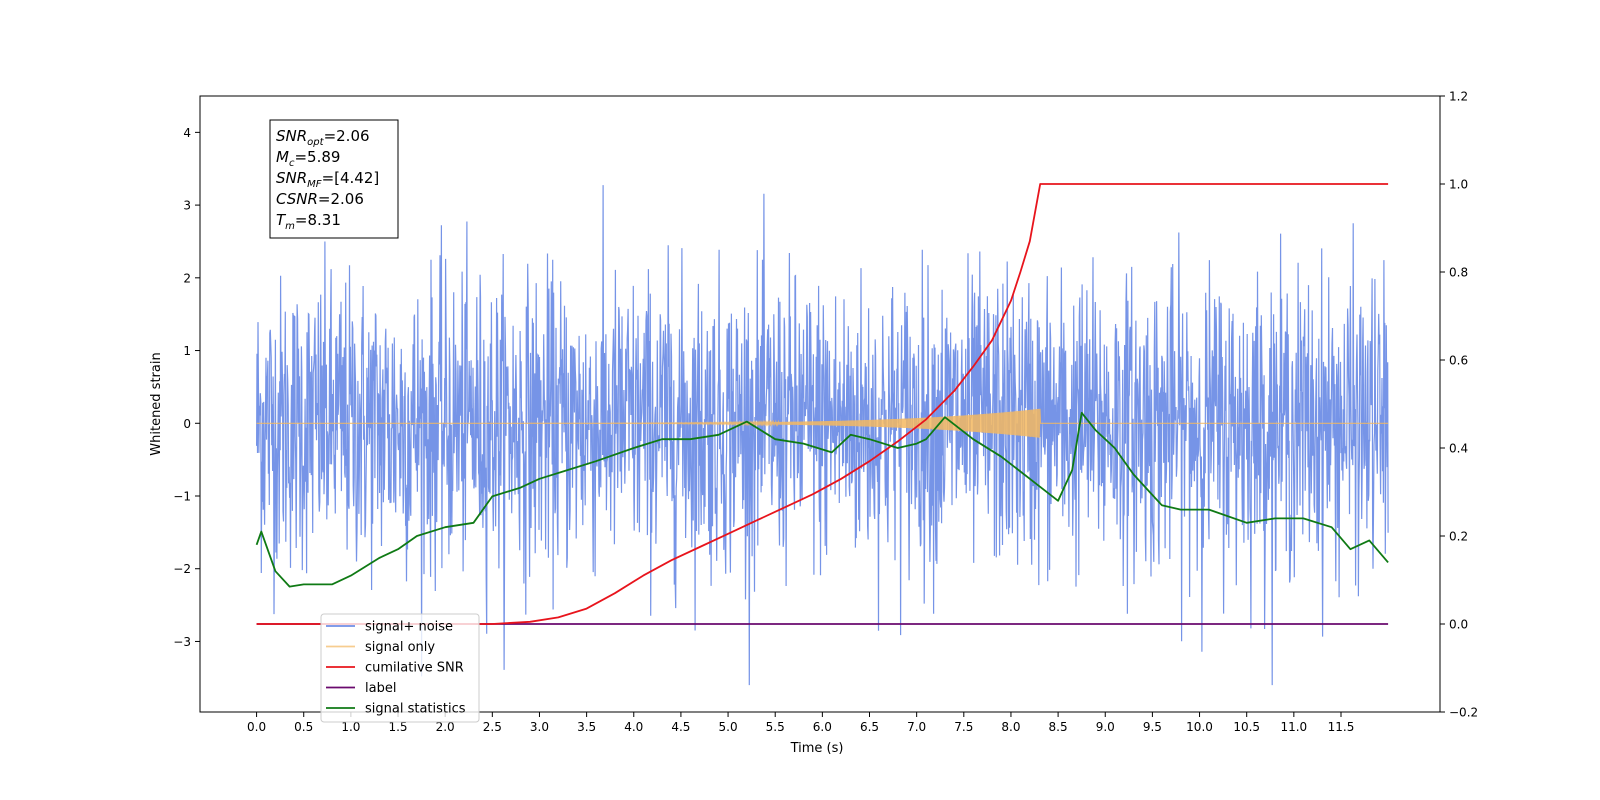 The height and width of the screenshot is (800, 1600). I want to click on x-tick-label: 5.5, so click(775, 727).